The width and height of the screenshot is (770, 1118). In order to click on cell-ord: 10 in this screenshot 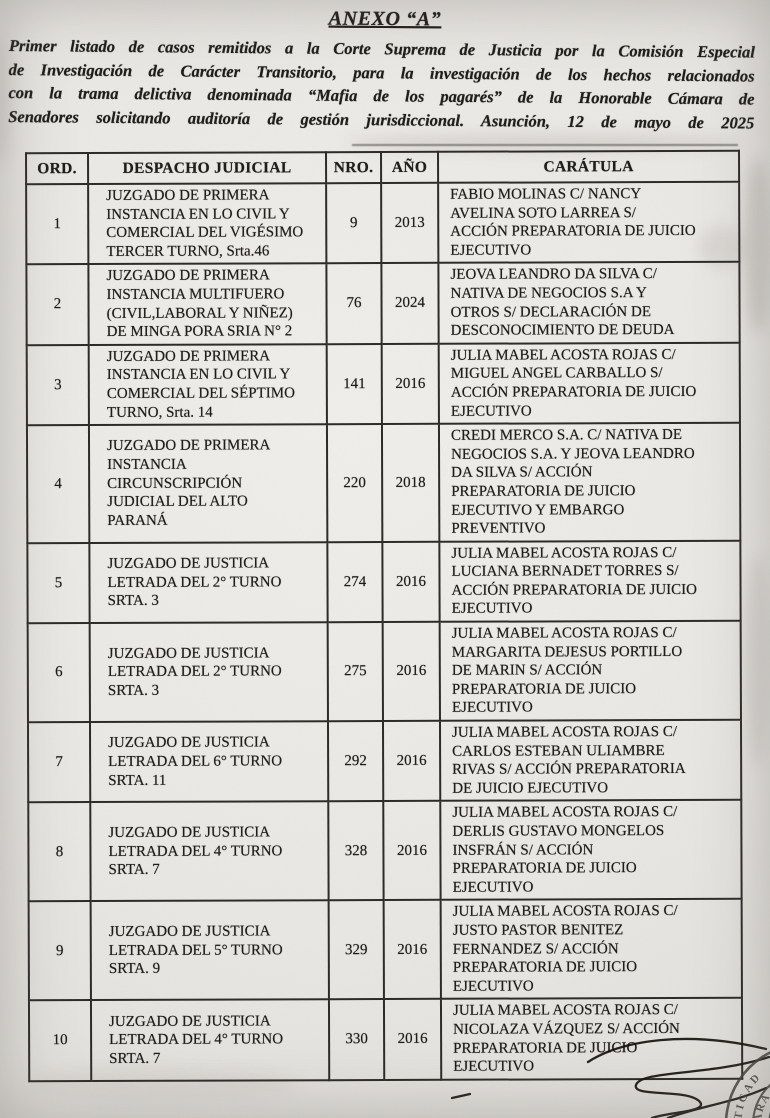, I will do `click(60, 1040)`.